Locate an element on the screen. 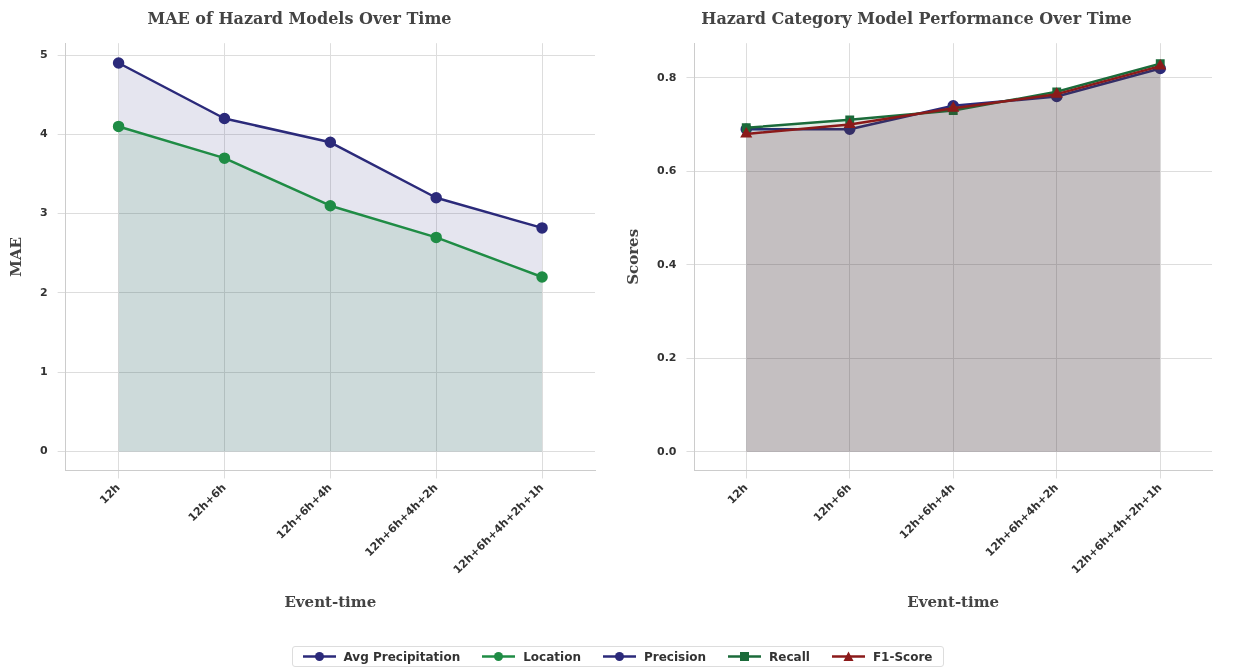 The height and width of the screenshot is (667, 1235). y-tick-label: 0 is located at coordinates (44, 451).